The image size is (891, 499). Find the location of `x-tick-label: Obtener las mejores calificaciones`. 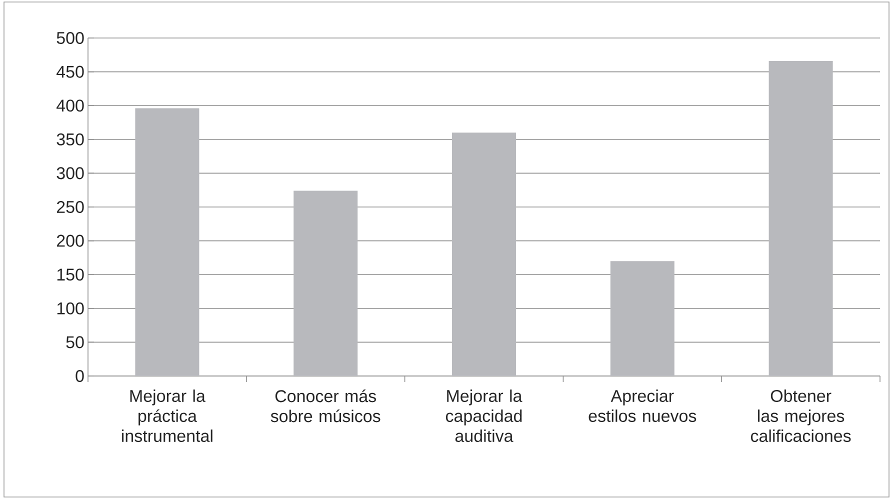

x-tick-label: Obtener las mejores calificaciones is located at coordinates (800, 416).